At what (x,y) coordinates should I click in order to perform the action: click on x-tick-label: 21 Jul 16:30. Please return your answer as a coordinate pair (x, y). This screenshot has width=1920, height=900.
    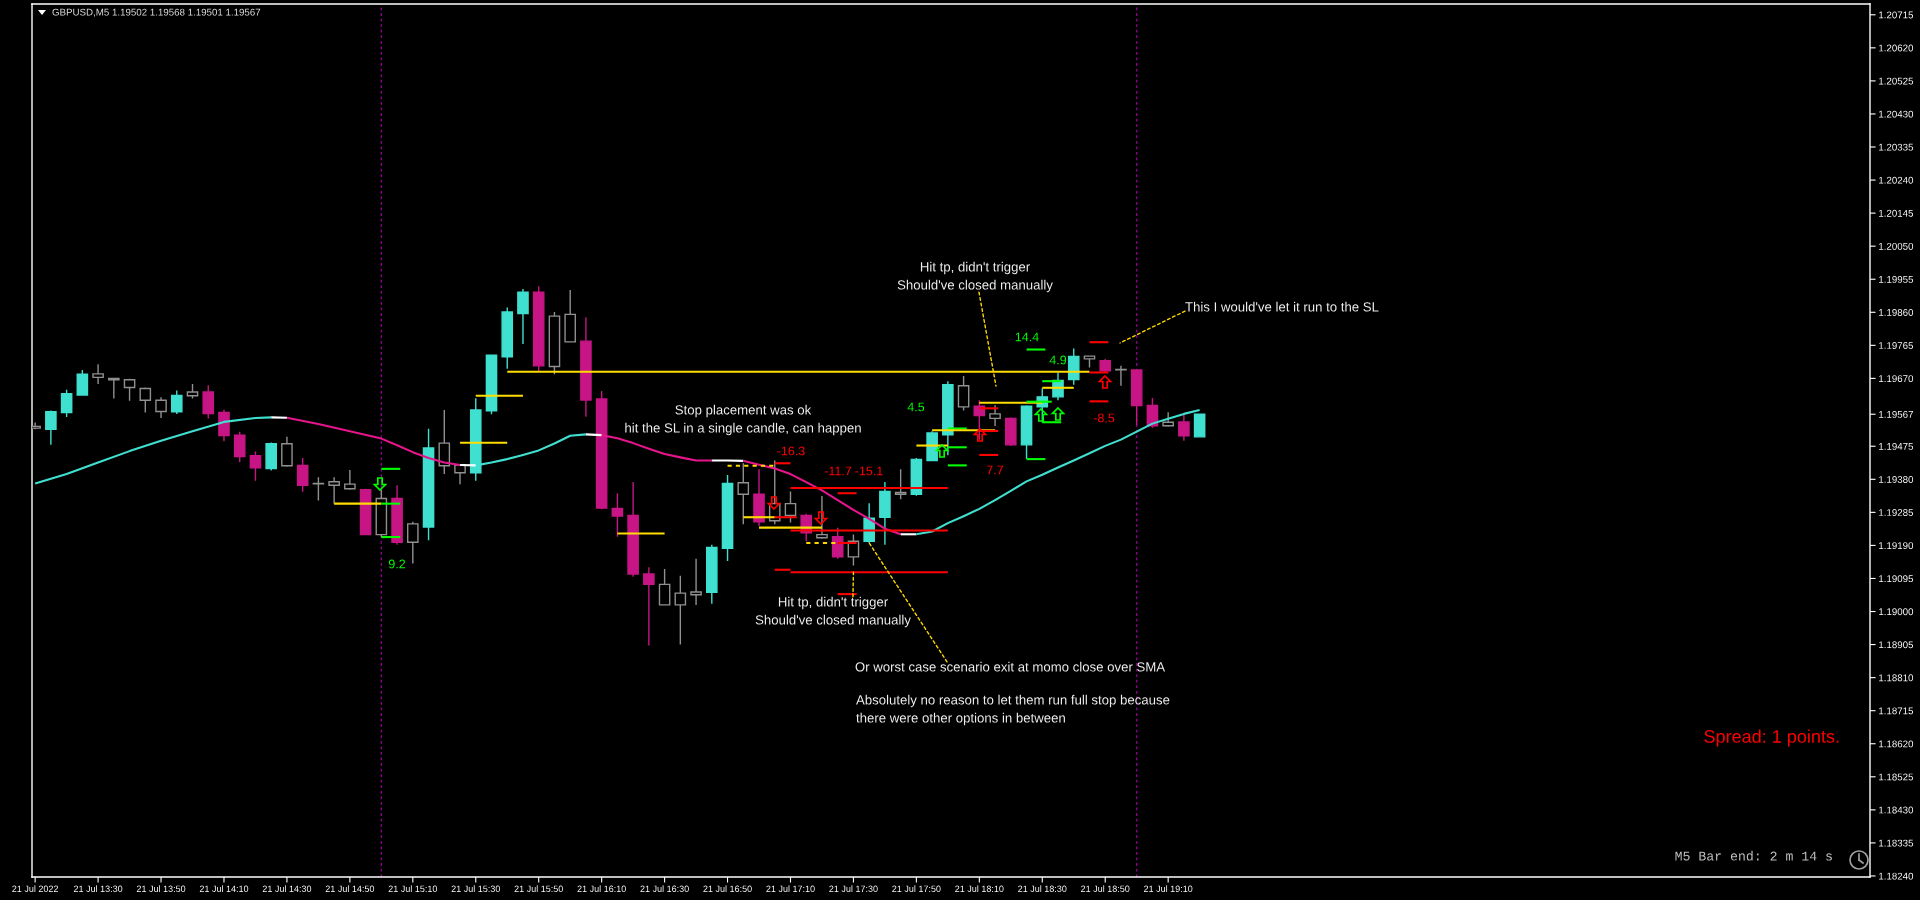
    Looking at the image, I should click on (664, 888).